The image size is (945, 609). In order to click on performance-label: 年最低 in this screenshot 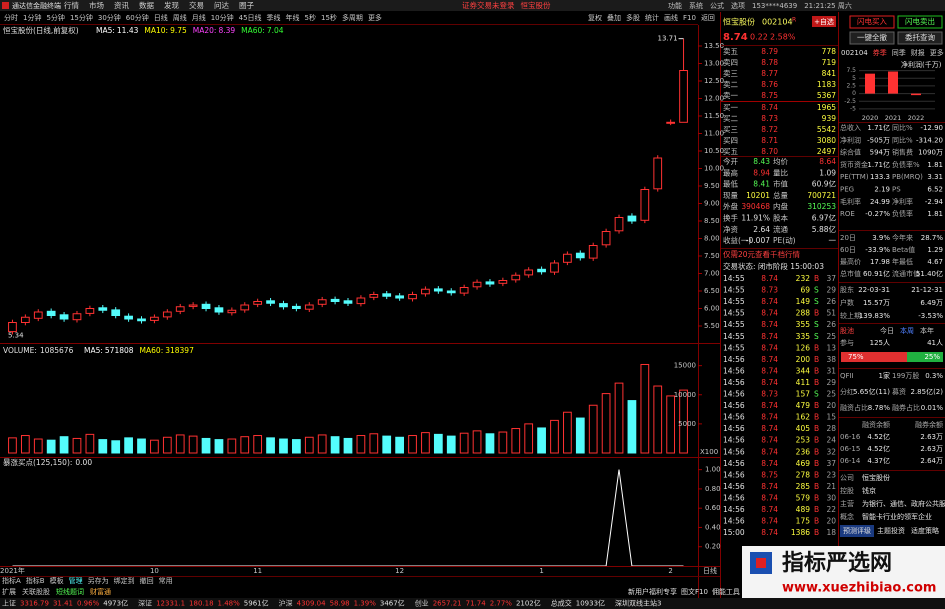, I will do `click(902, 261)`.